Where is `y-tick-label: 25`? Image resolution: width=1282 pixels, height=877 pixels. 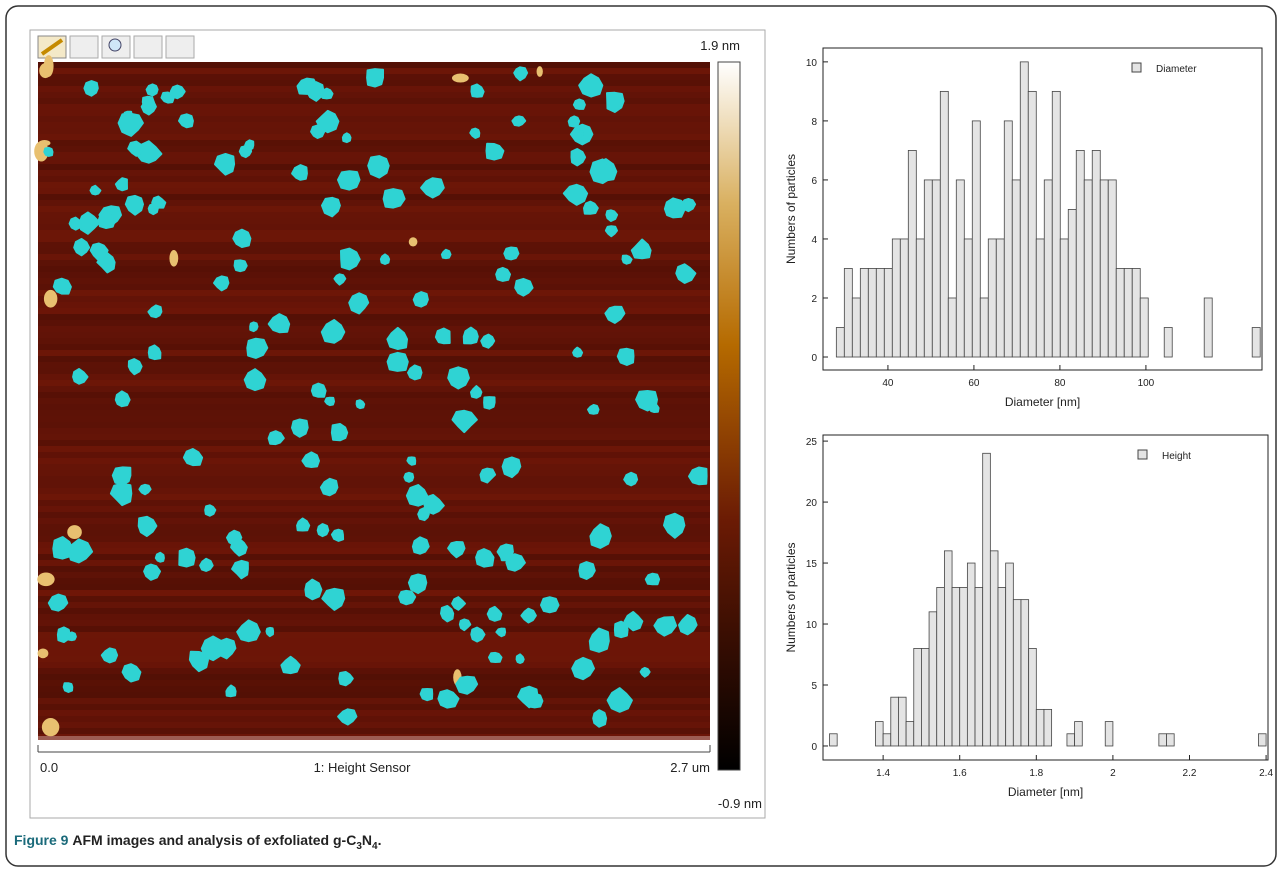
y-tick-label: 25 is located at coordinates (812, 442).